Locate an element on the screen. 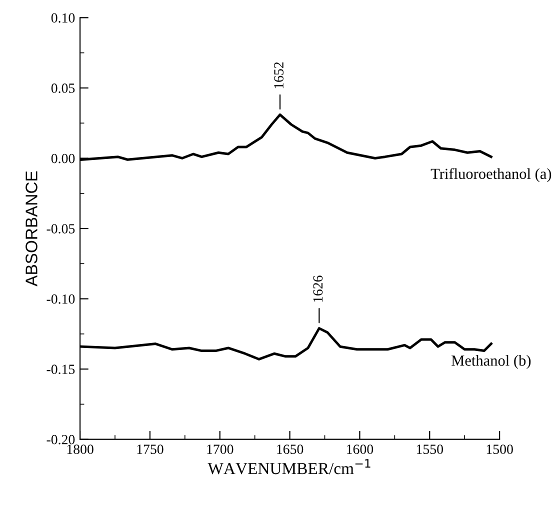  x-tick-label: 1750 is located at coordinates (150, 449).